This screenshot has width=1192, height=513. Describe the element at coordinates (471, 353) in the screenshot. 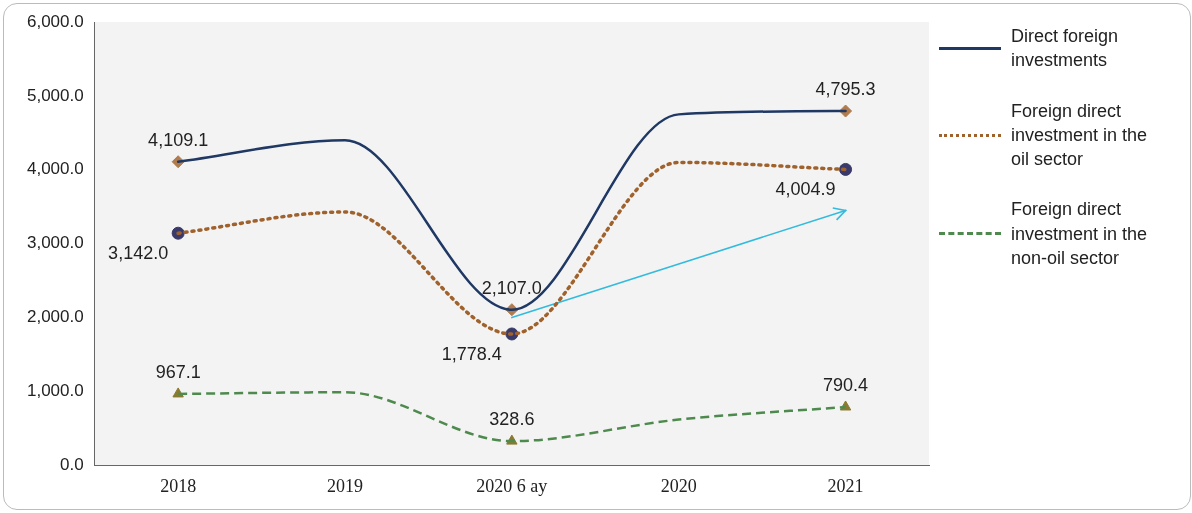

I see `data-label: 1,778.4` at that location.